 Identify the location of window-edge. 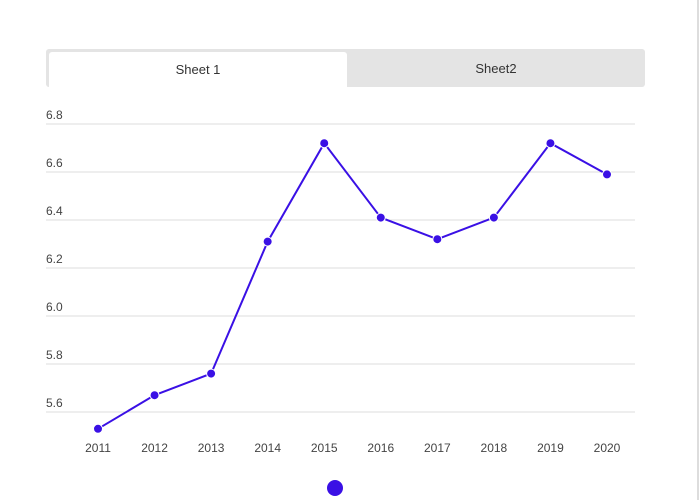
(698, 250).